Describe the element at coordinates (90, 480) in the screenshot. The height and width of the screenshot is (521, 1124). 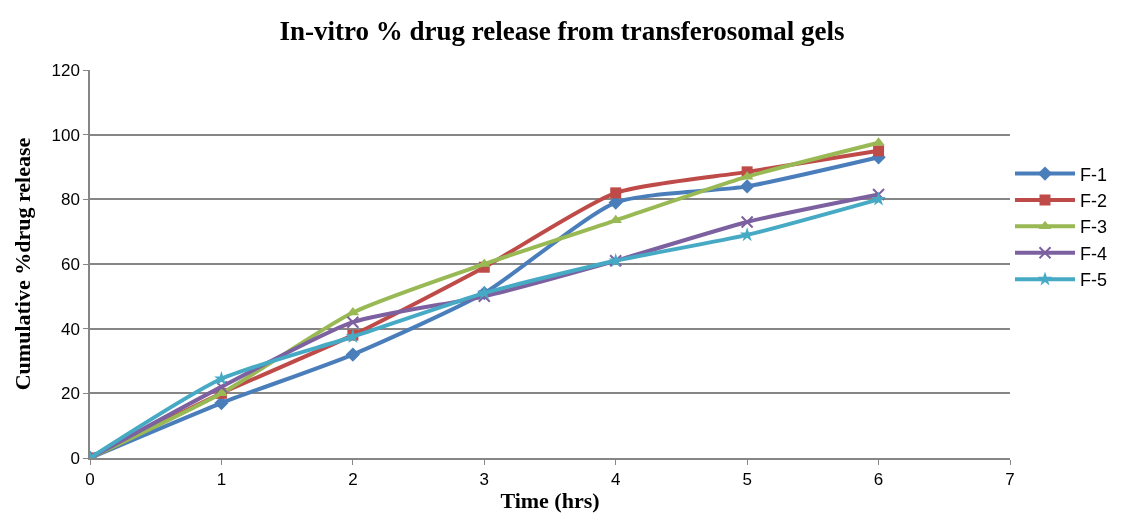
I see `x-tick-label: 0` at that location.